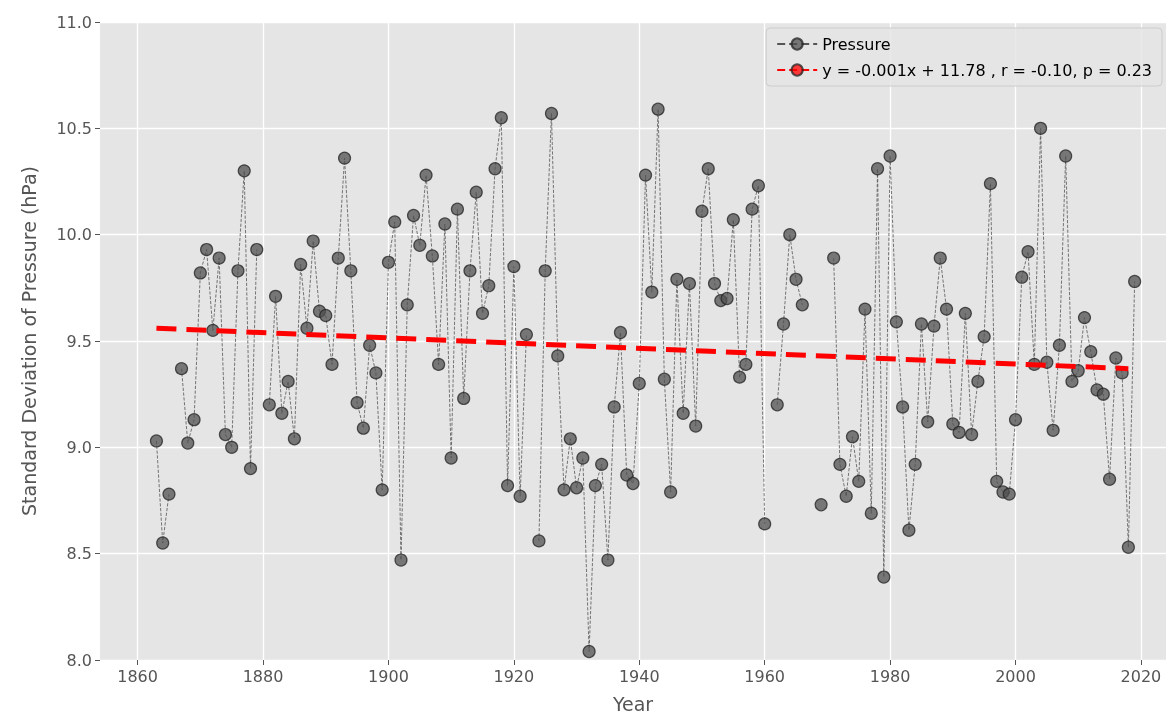 This screenshot has height=720, width=1174. Describe the element at coordinates (1141, 676) in the screenshot. I see `x-tick-label: 2020` at that location.